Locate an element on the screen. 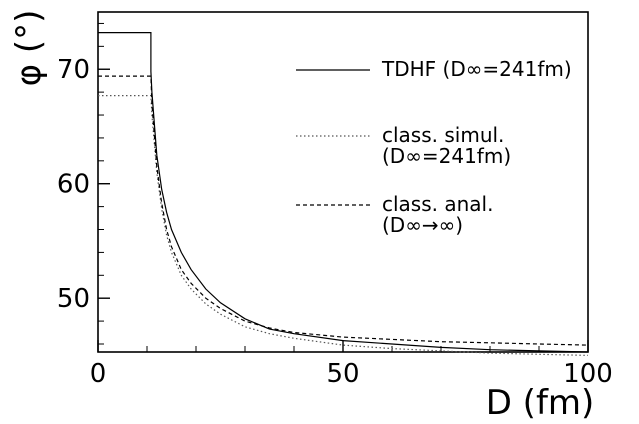 The width and height of the screenshot is (639, 424). x-axis-title: D (fm) is located at coordinates (540, 403).